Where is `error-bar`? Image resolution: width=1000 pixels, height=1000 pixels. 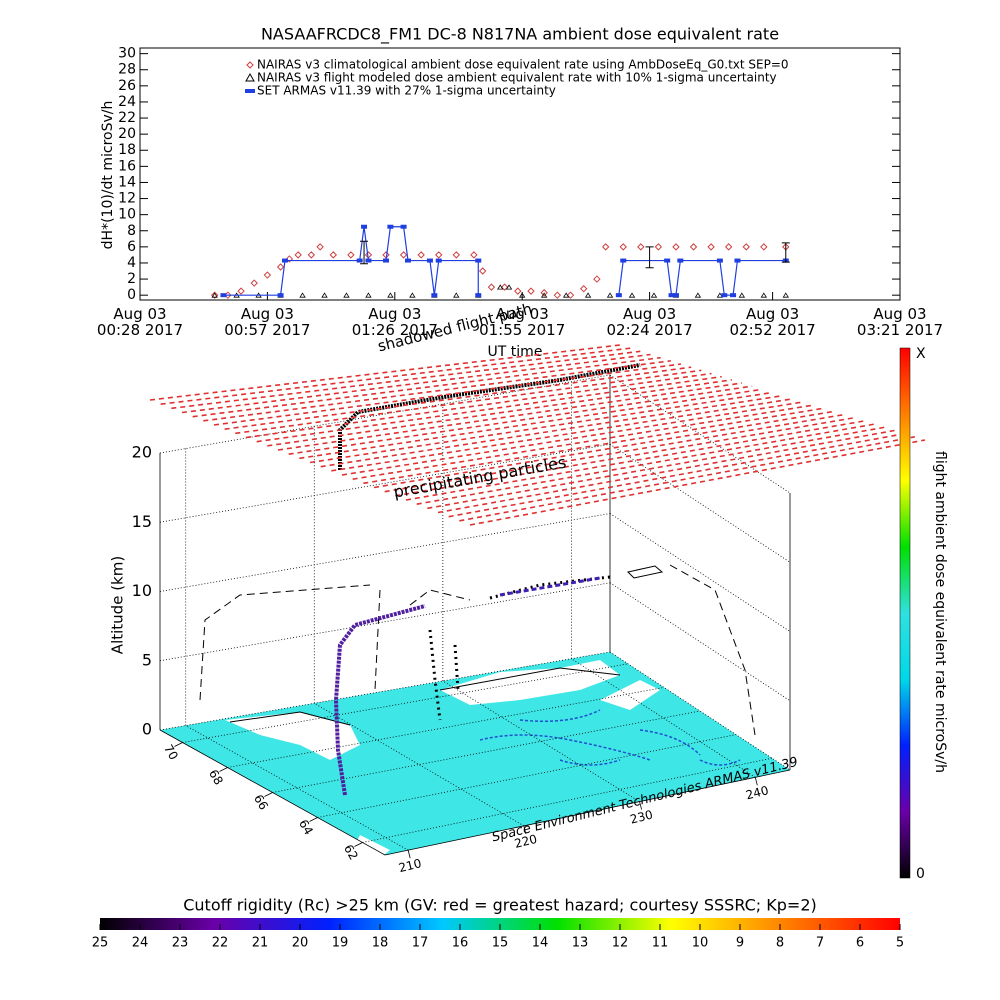
error-bar is located at coordinates (364, 252).